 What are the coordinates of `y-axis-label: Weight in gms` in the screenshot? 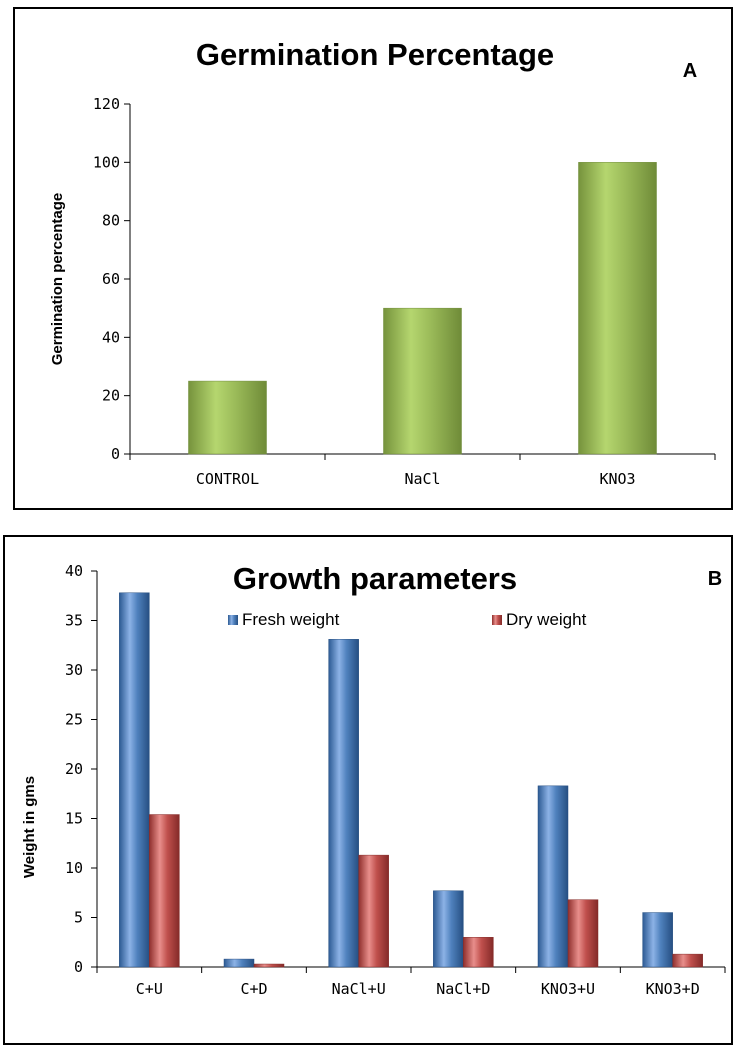 It's located at (29, 827).